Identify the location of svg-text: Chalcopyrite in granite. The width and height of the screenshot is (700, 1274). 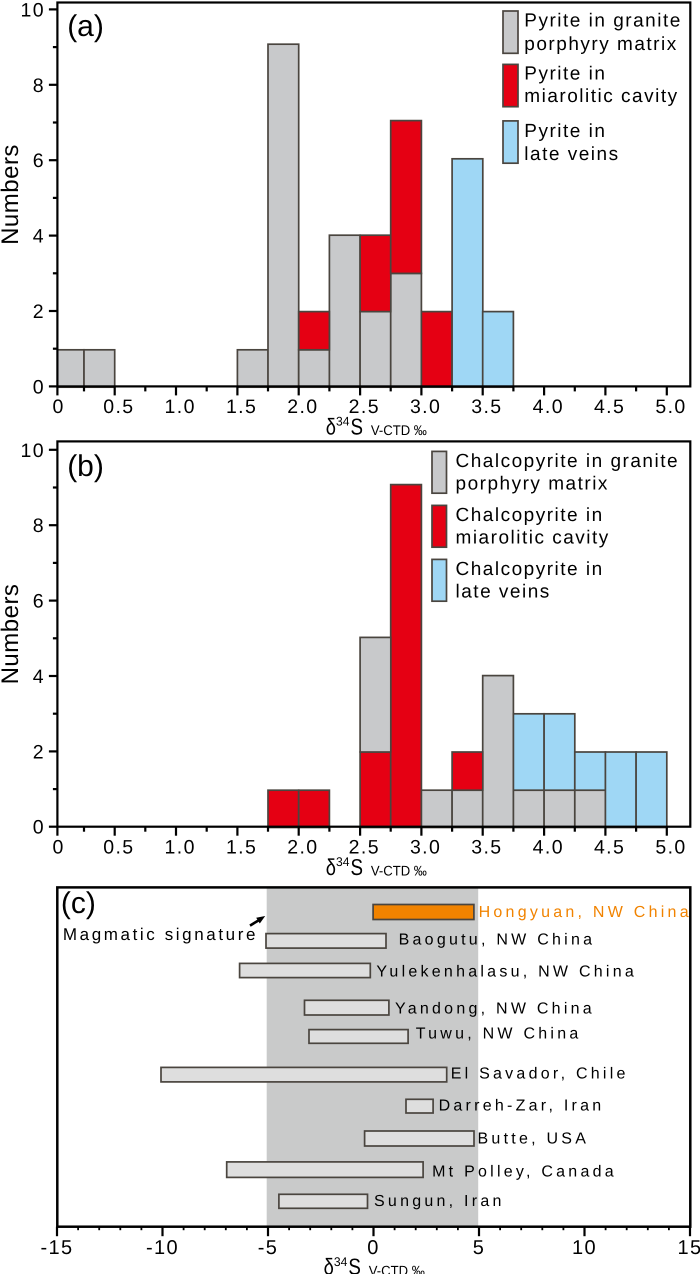
(568, 461).